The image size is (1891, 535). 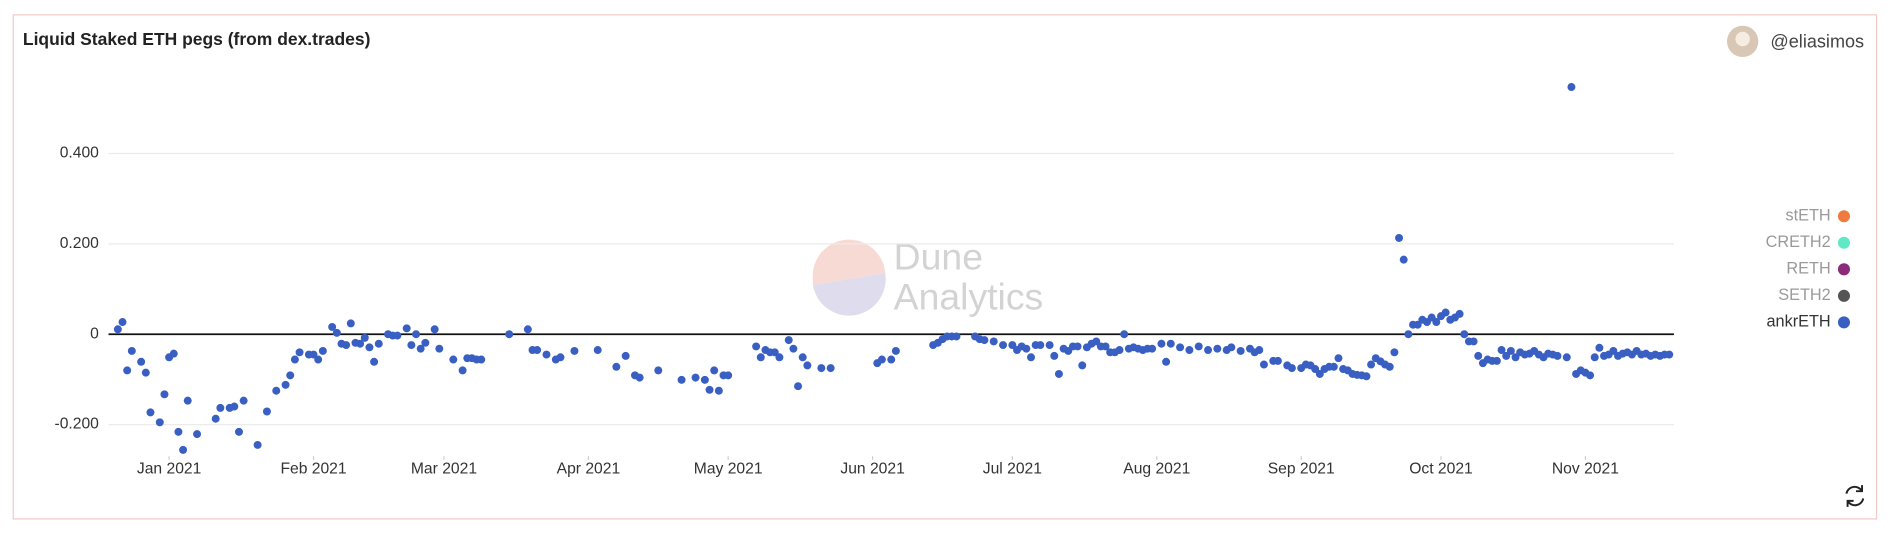 What do you see at coordinates (1855, 496) in the screenshot?
I see `refresh-icon` at bounding box center [1855, 496].